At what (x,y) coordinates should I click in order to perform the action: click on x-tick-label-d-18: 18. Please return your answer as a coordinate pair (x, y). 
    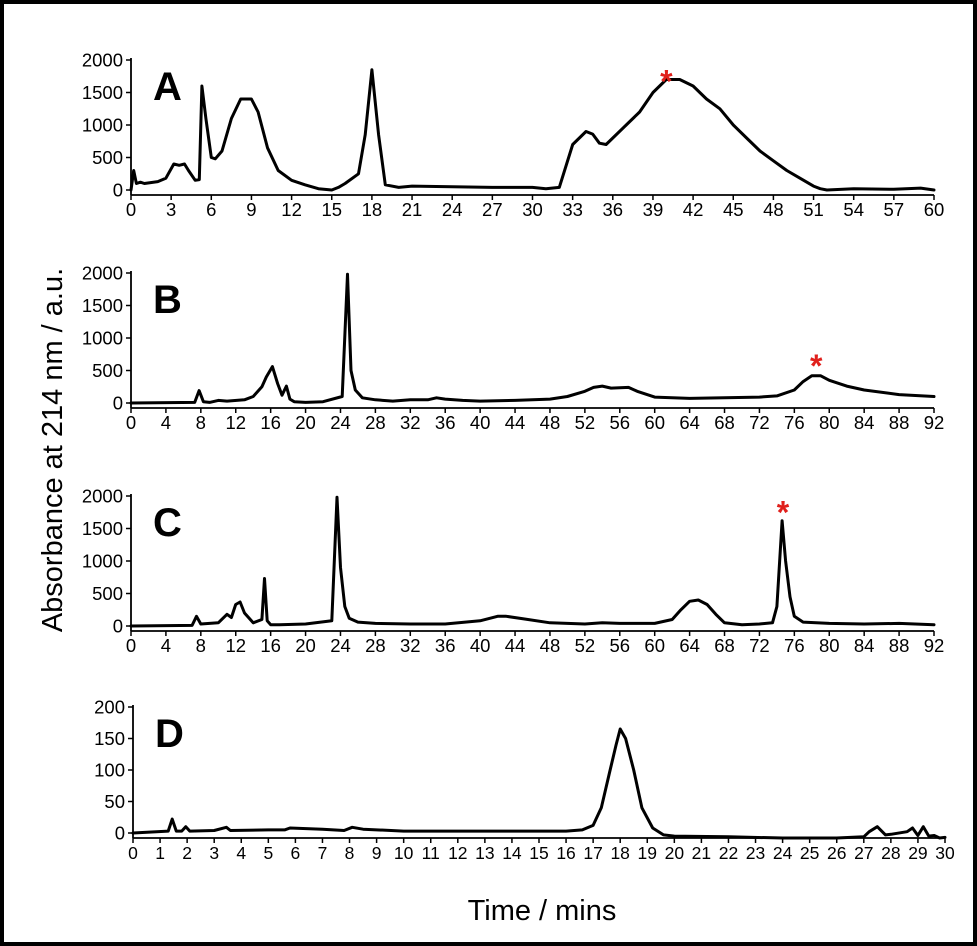
    Looking at the image, I should click on (619, 853).